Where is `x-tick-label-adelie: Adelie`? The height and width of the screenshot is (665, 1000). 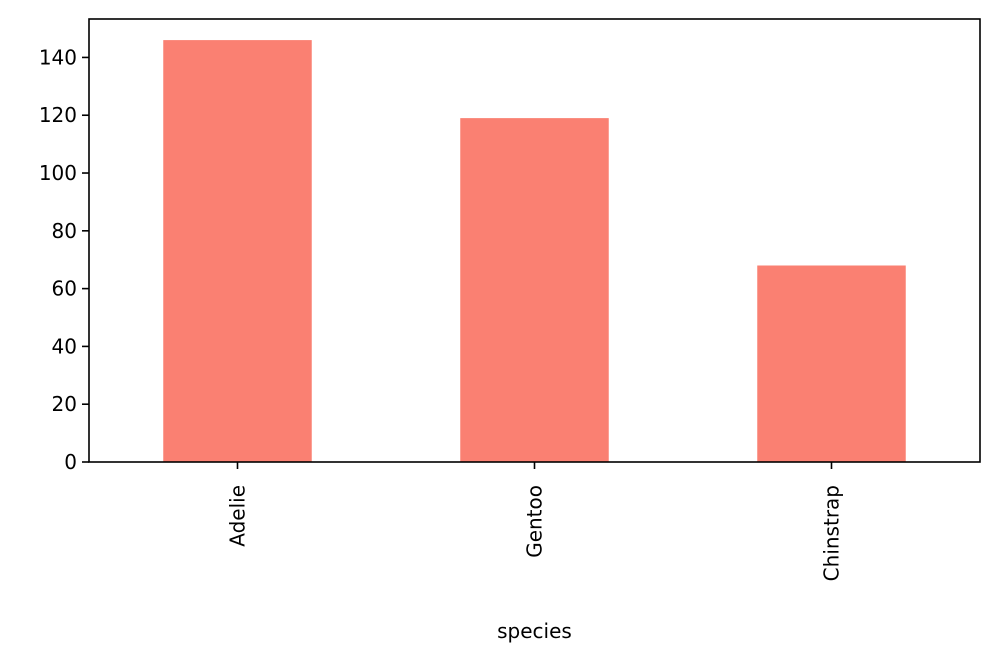 x-tick-label-adelie: Adelie is located at coordinates (238, 516).